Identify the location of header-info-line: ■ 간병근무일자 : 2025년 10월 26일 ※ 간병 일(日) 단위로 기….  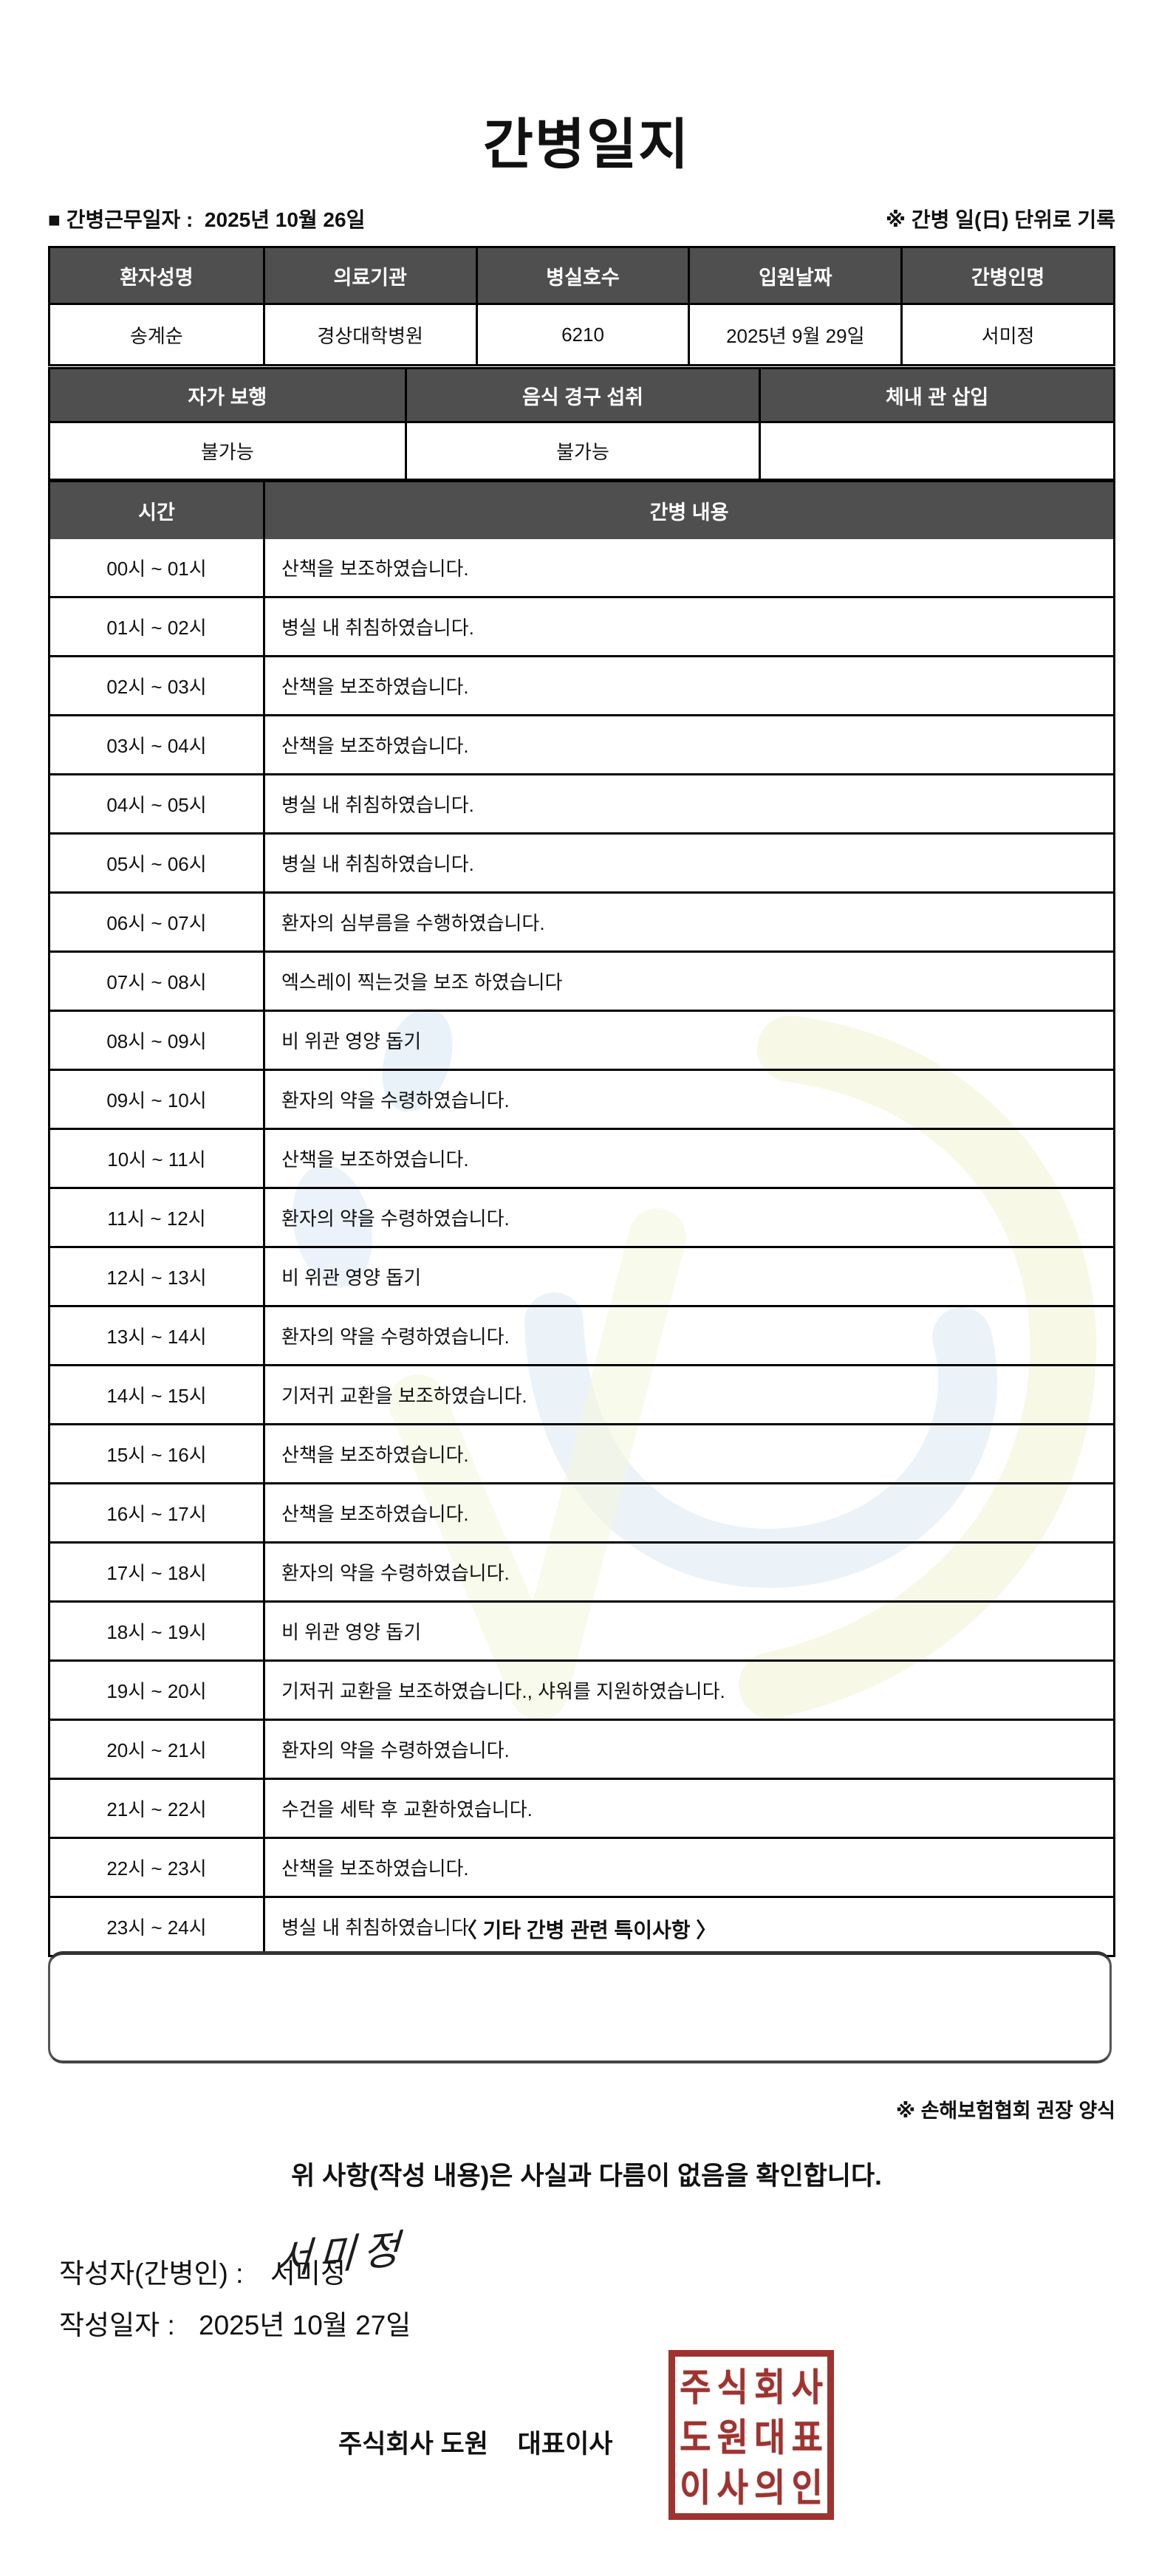
(581, 218).